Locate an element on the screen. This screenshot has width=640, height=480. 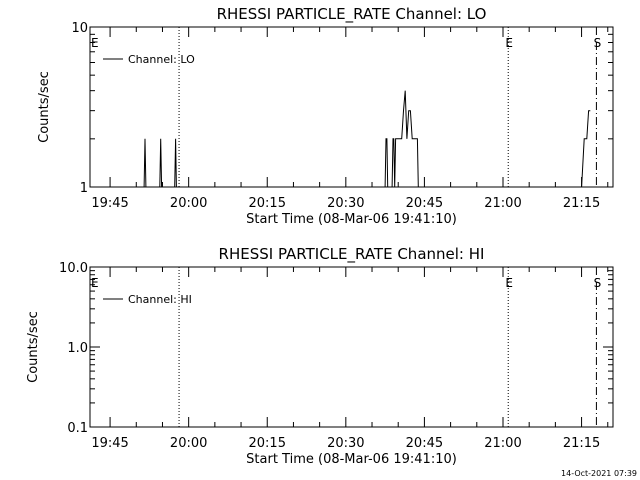
panel-lo-x-tick-label: 20:15 is located at coordinates (267, 203).